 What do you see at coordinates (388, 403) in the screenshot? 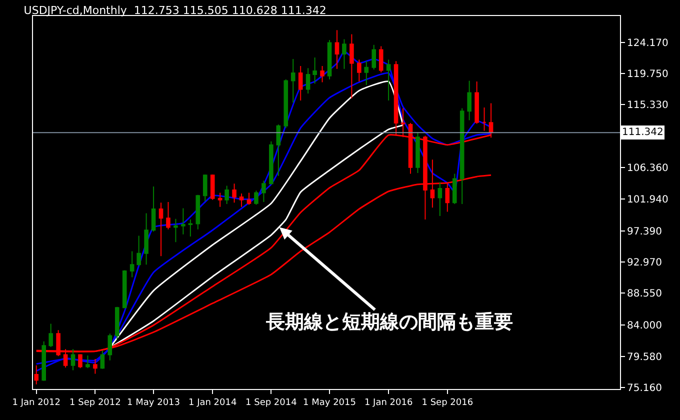
I see `x-tick-label: 1 Jan 2016` at bounding box center [388, 403].